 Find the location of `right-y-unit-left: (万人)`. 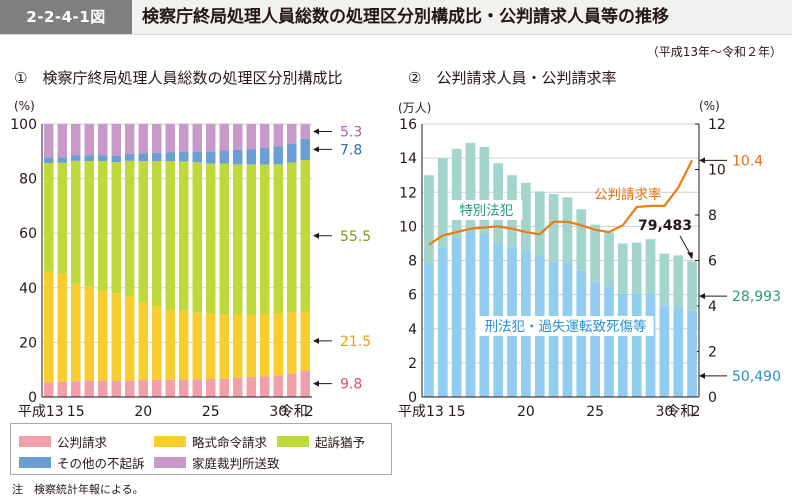

right-y-unit-left: (万人) is located at coordinates (415, 108).